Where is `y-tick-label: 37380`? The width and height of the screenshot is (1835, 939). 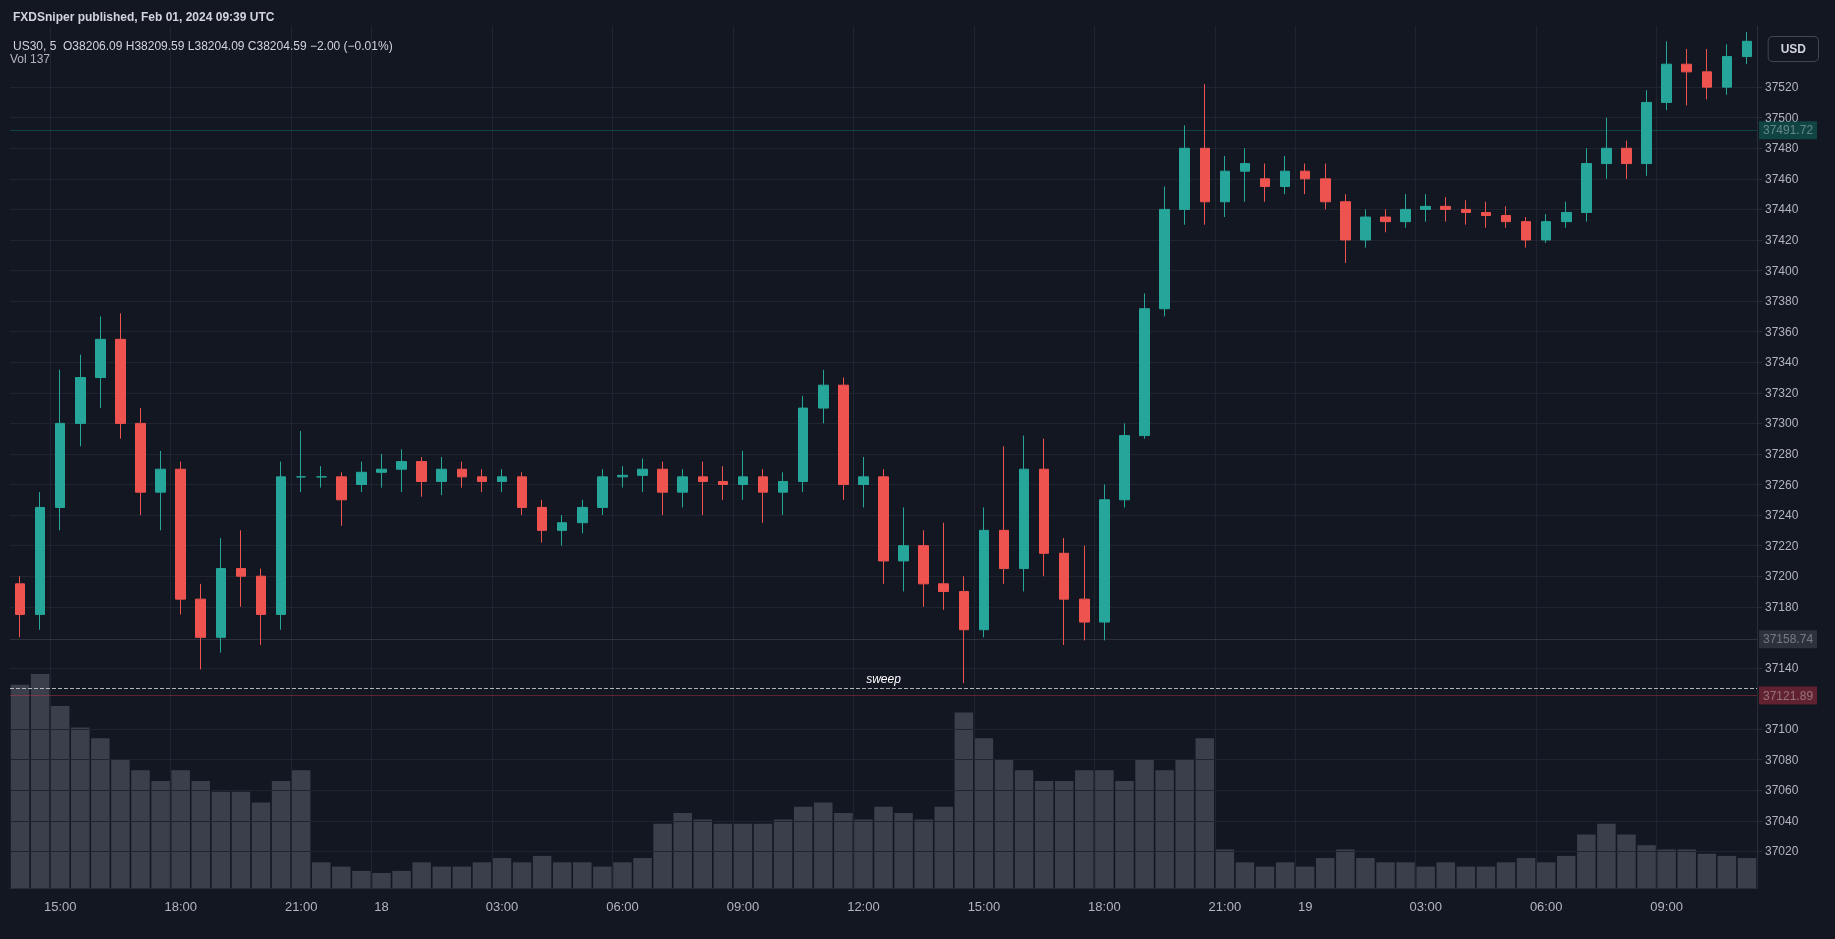
y-tick-label: 37380 is located at coordinates (1782, 301).